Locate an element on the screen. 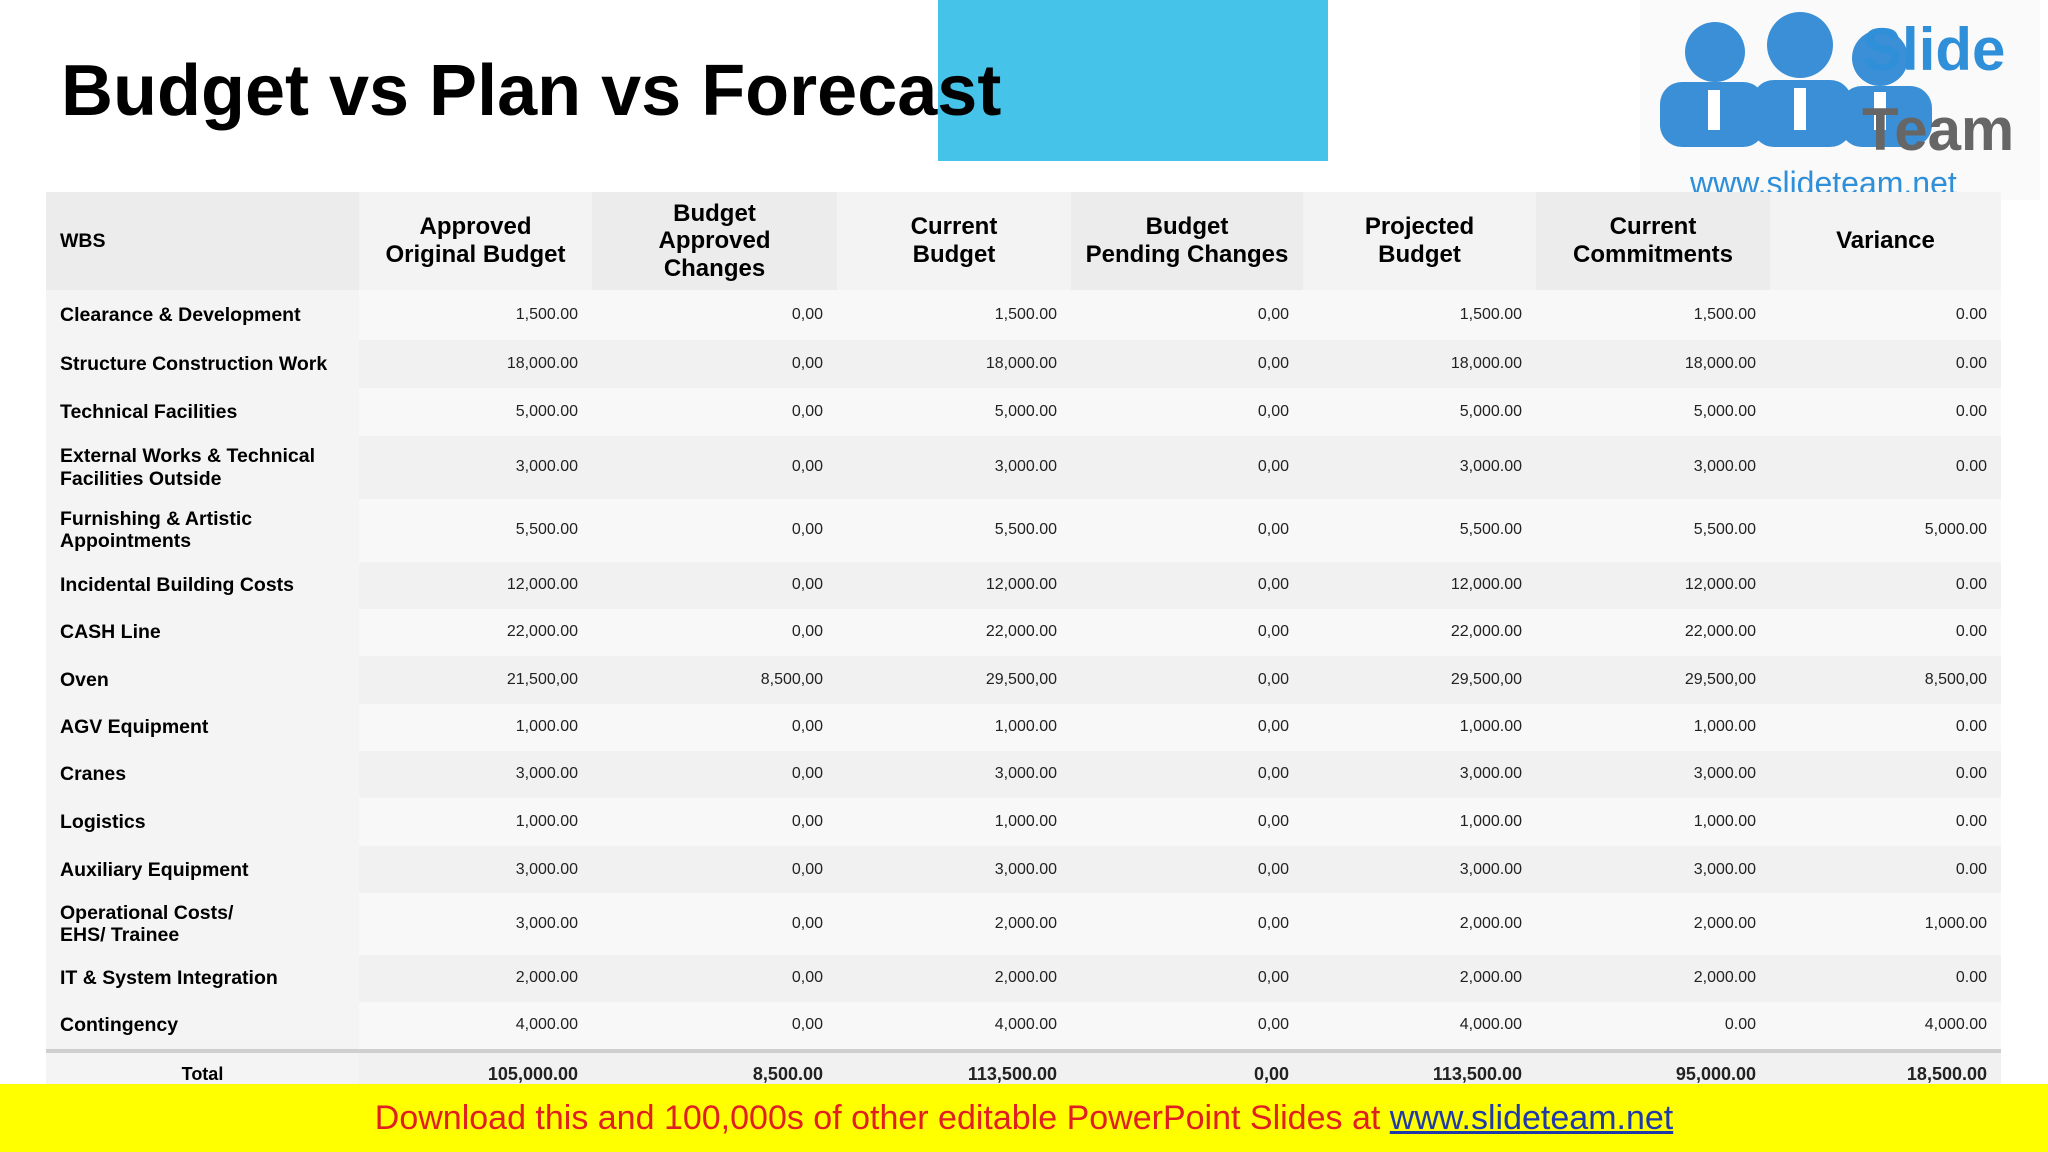 The image size is (2048, 1152). accent-block is located at coordinates (1133, 80).